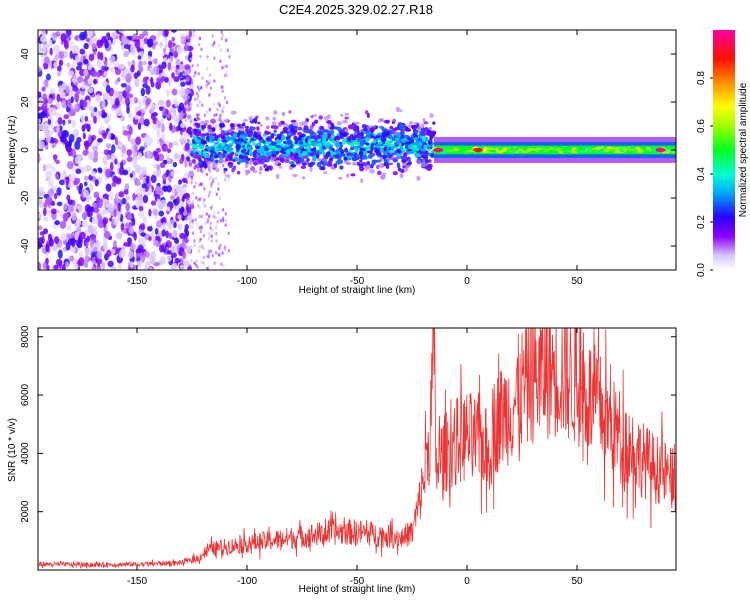  What do you see at coordinates (25, 197) in the screenshot?
I see `spectrogram-y-tick-label: -20` at bounding box center [25, 197].